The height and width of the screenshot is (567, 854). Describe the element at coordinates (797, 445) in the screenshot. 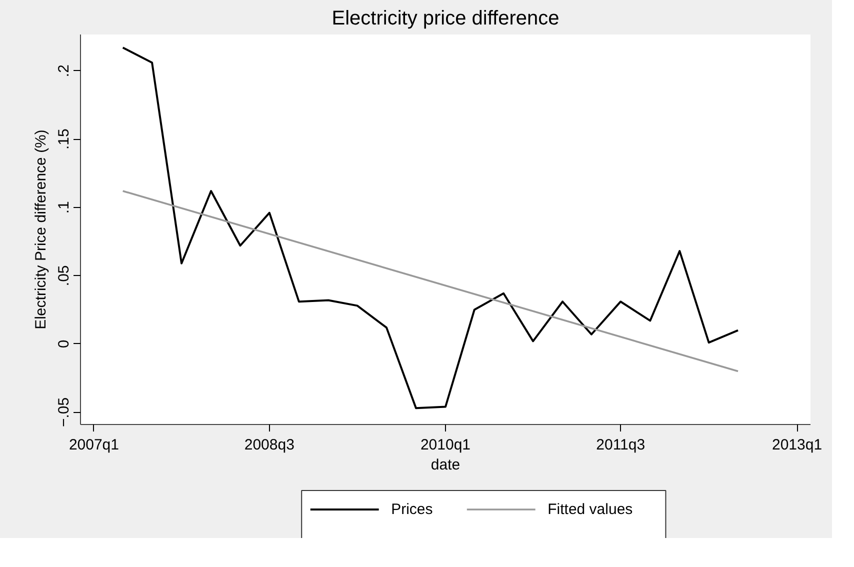

I see `x-tick-label: 2013q1` at that location.